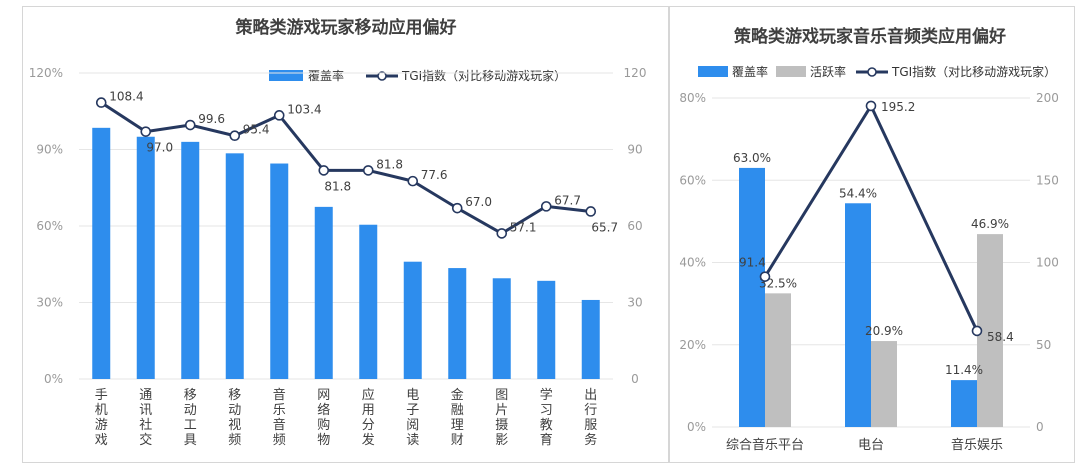  I want to click on data-label-active: 46.9%, so click(990, 224).